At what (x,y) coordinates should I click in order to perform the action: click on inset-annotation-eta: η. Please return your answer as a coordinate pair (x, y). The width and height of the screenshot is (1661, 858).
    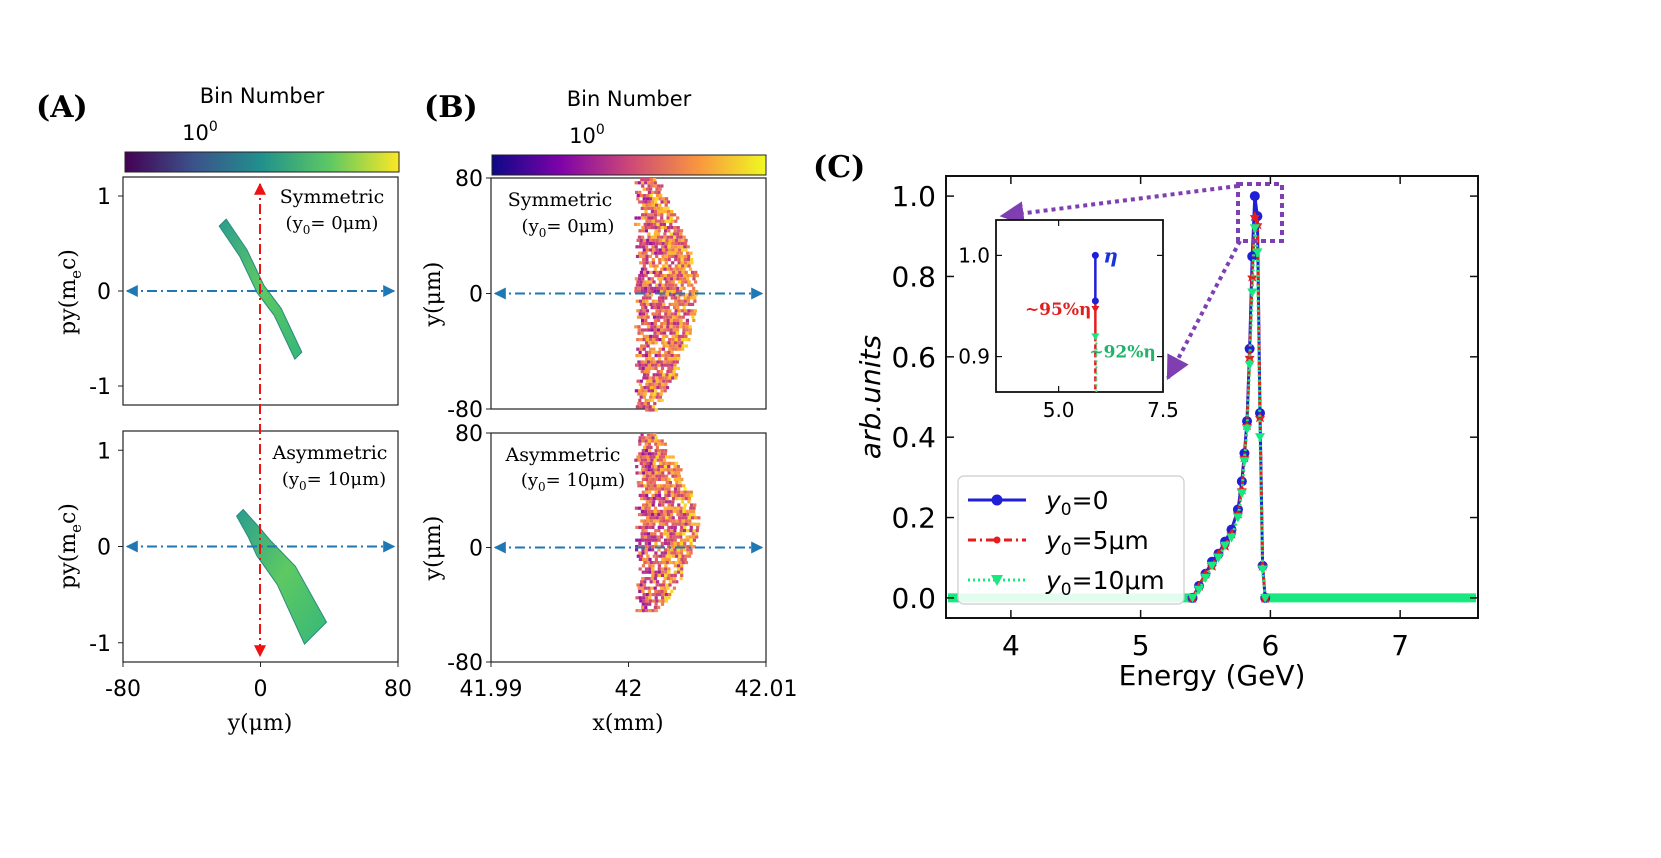
    Looking at the image, I should click on (1110, 255).